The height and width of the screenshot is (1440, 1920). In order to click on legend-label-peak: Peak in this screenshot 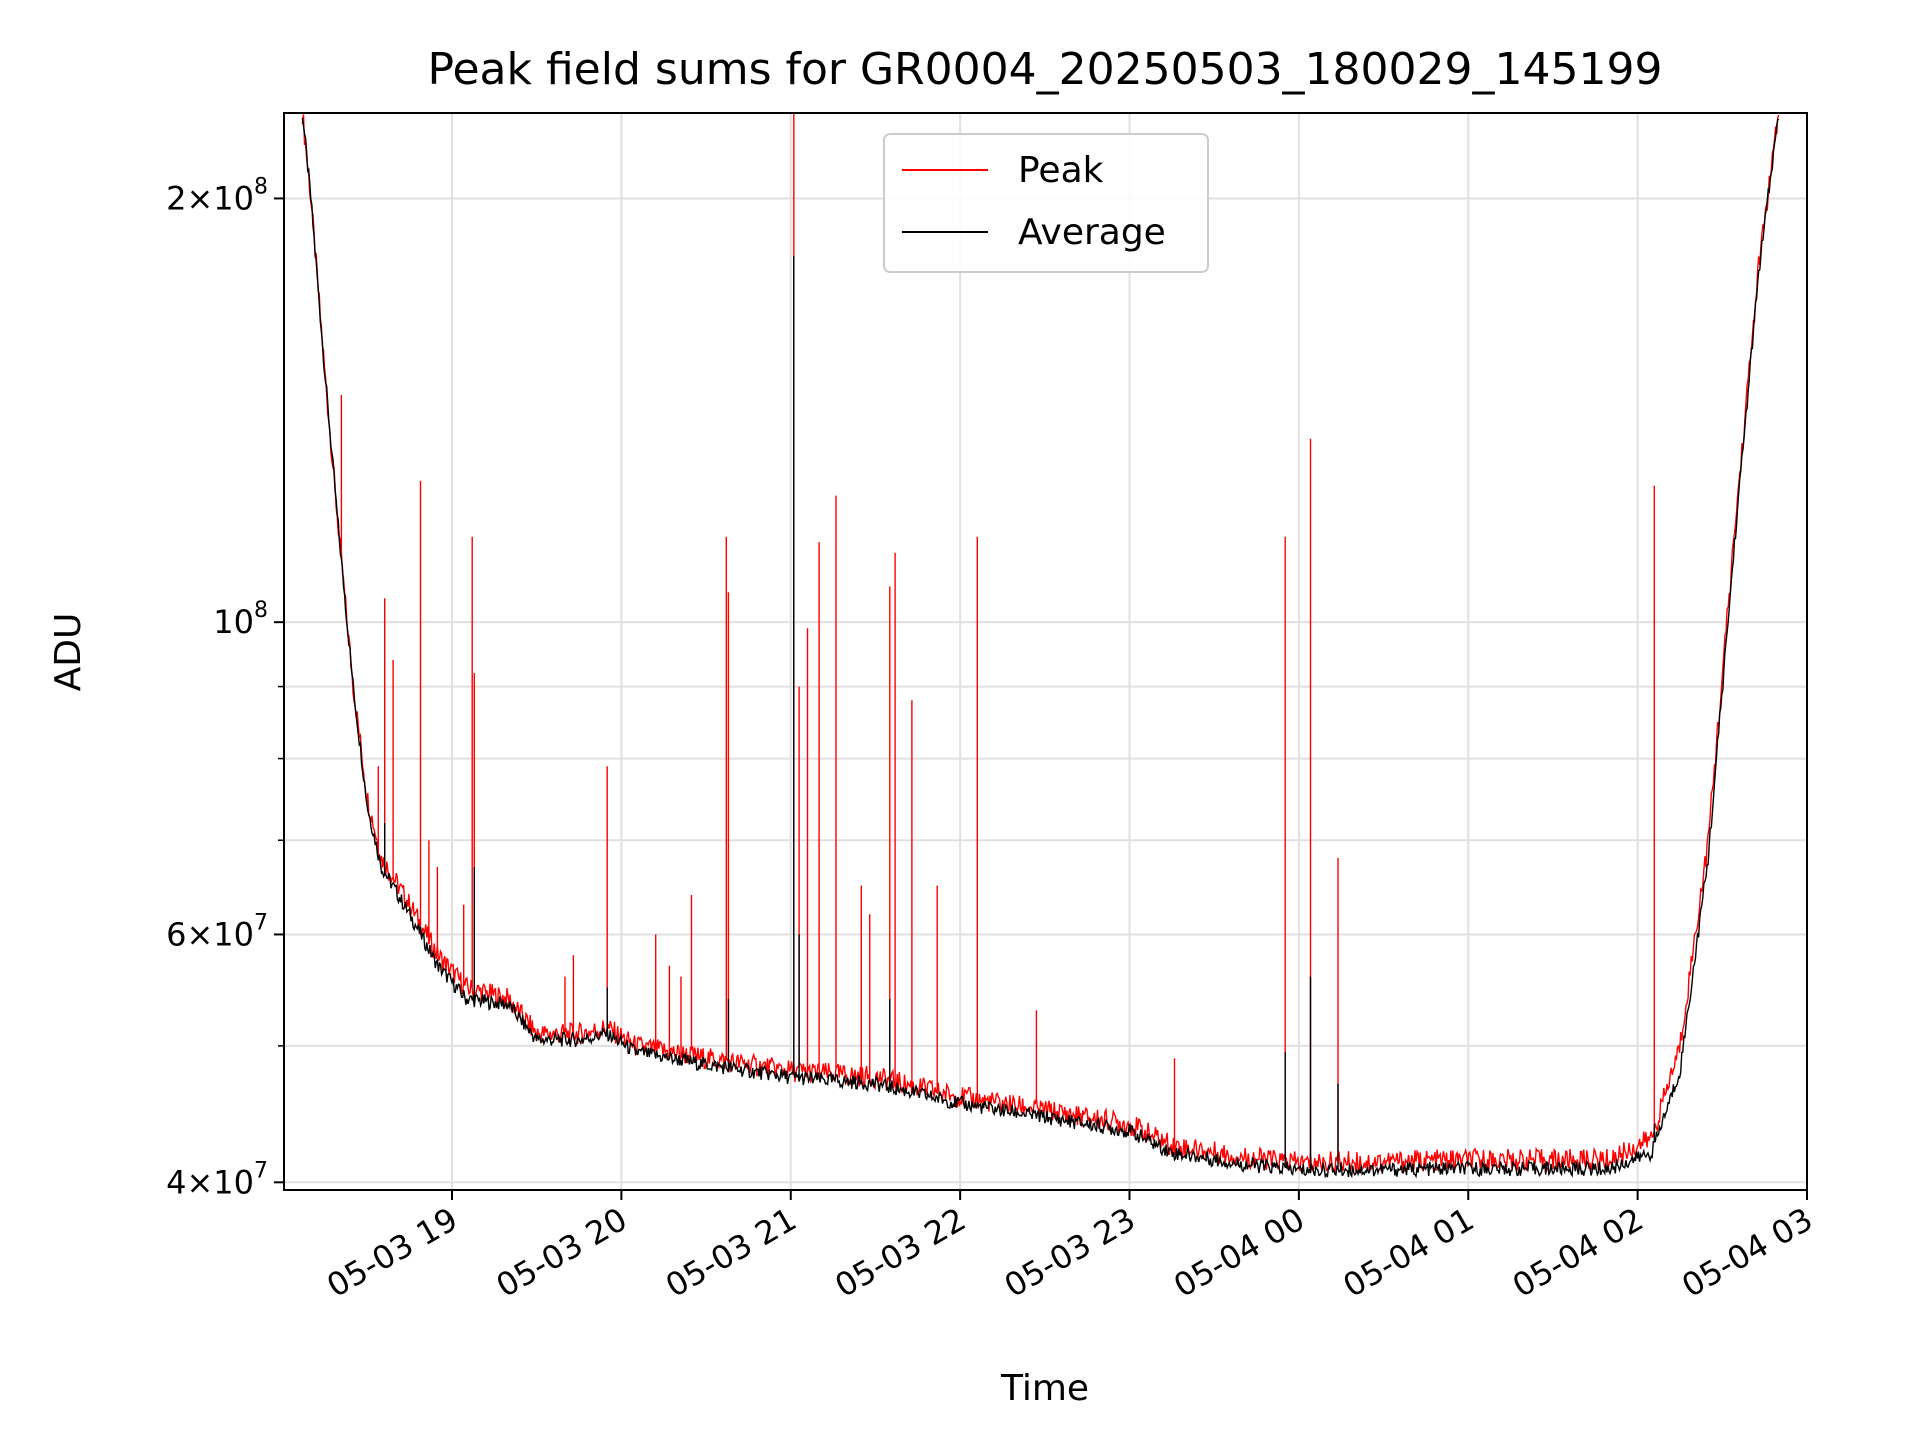, I will do `click(1061, 170)`.